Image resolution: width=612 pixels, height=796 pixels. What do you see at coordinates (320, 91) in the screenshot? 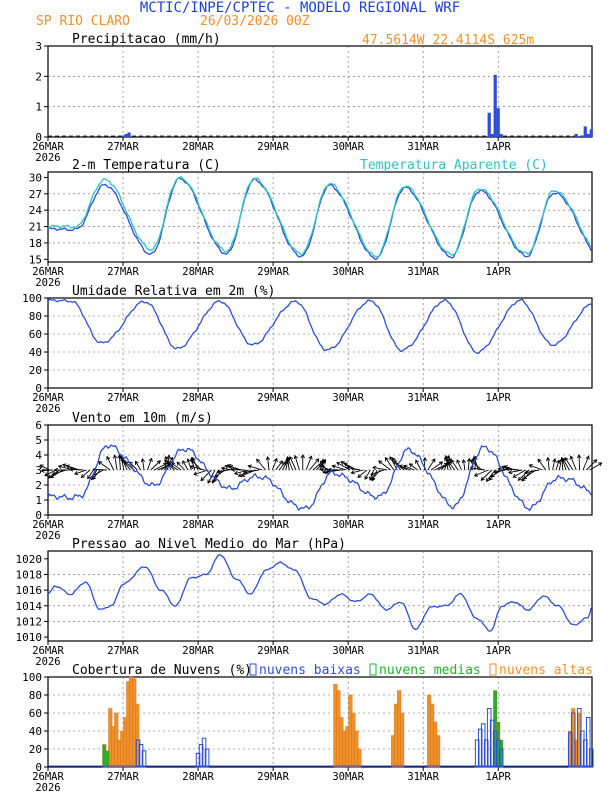
I see `panel-frame` at bounding box center [320, 91].